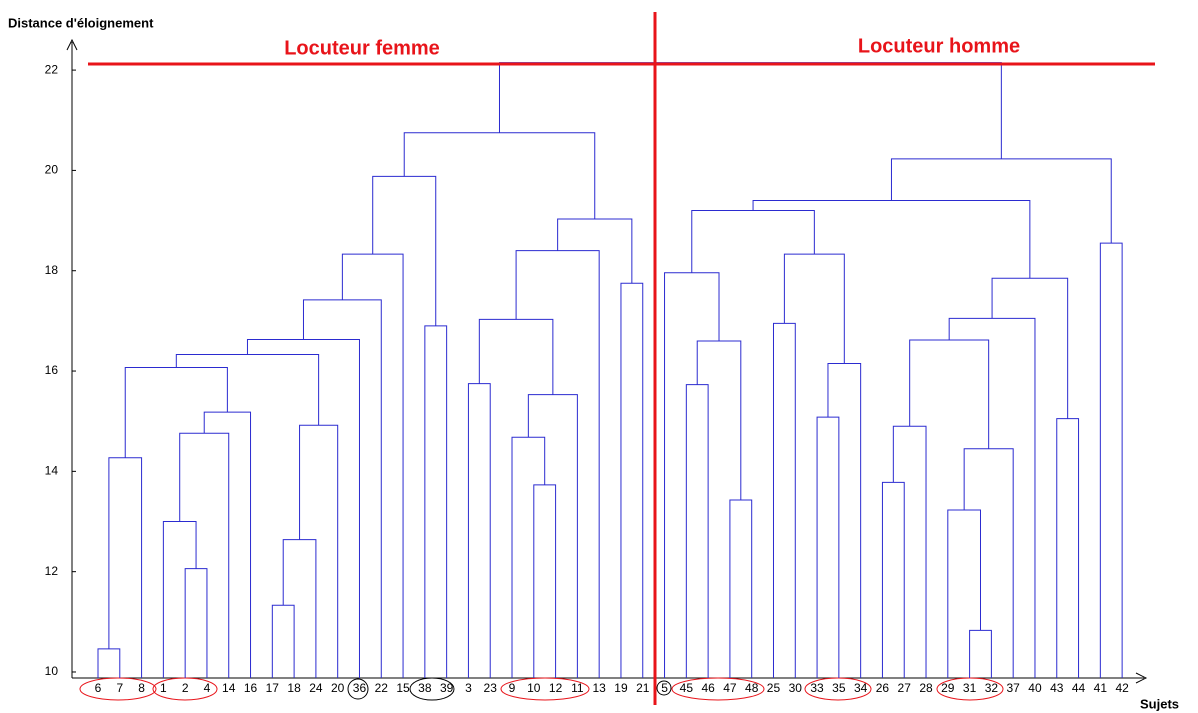 This screenshot has height=713, width=1198. Describe the element at coordinates (468, 688) in the screenshot. I see `leaf-label: 3` at that location.